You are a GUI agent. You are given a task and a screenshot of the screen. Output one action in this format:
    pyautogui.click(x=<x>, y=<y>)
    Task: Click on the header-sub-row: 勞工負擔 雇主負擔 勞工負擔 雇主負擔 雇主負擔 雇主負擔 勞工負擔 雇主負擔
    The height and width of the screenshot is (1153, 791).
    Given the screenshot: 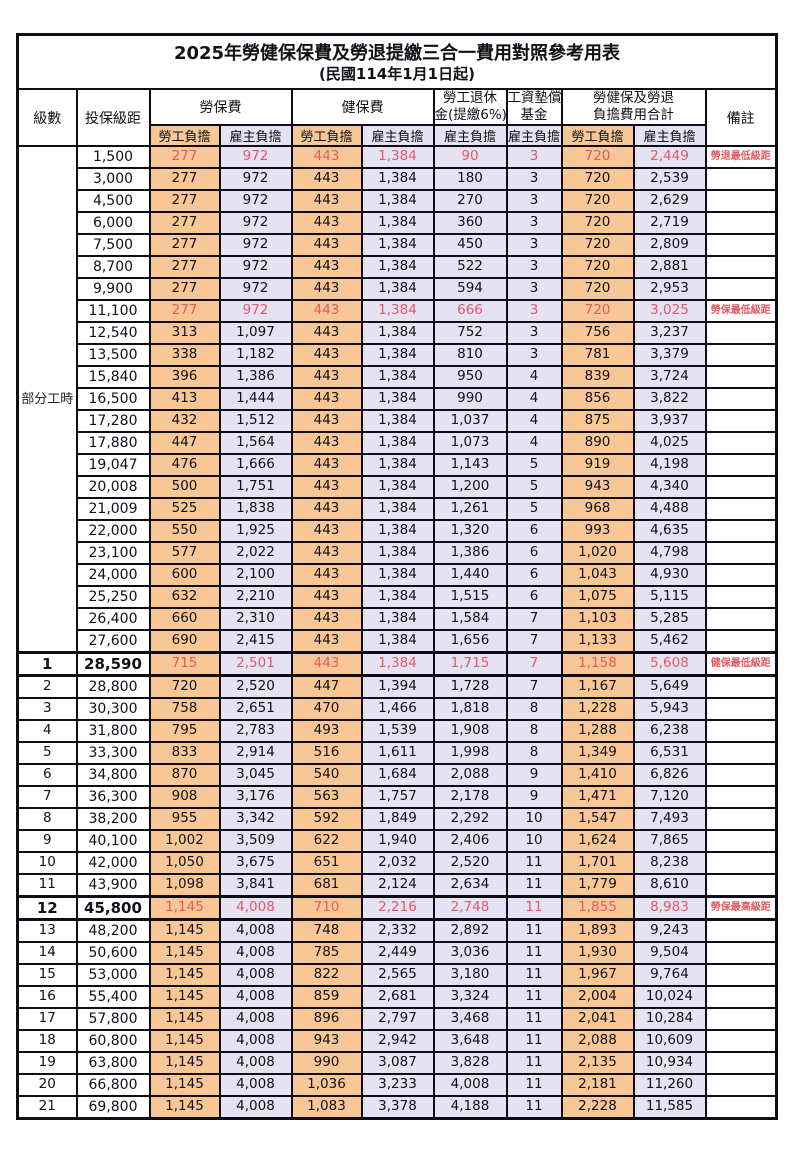 What is the action you would take?
    pyautogui.click(x=397, y=135)
    